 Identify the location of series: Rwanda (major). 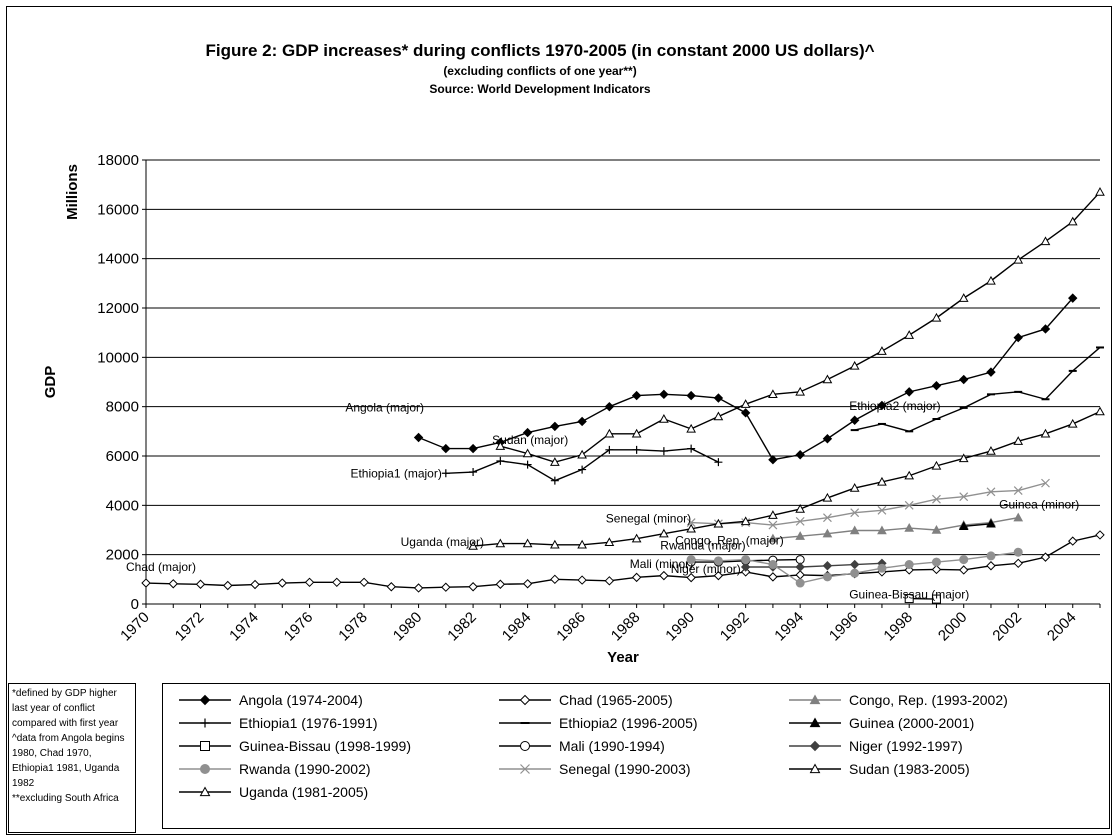
(841, 563).